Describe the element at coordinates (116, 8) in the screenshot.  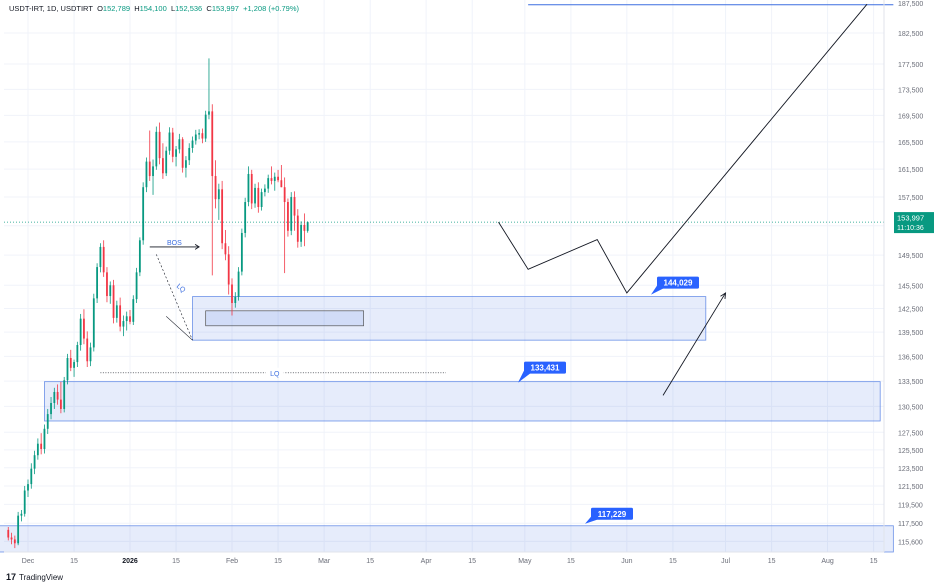
I see `open-value: 152,789` at that location.